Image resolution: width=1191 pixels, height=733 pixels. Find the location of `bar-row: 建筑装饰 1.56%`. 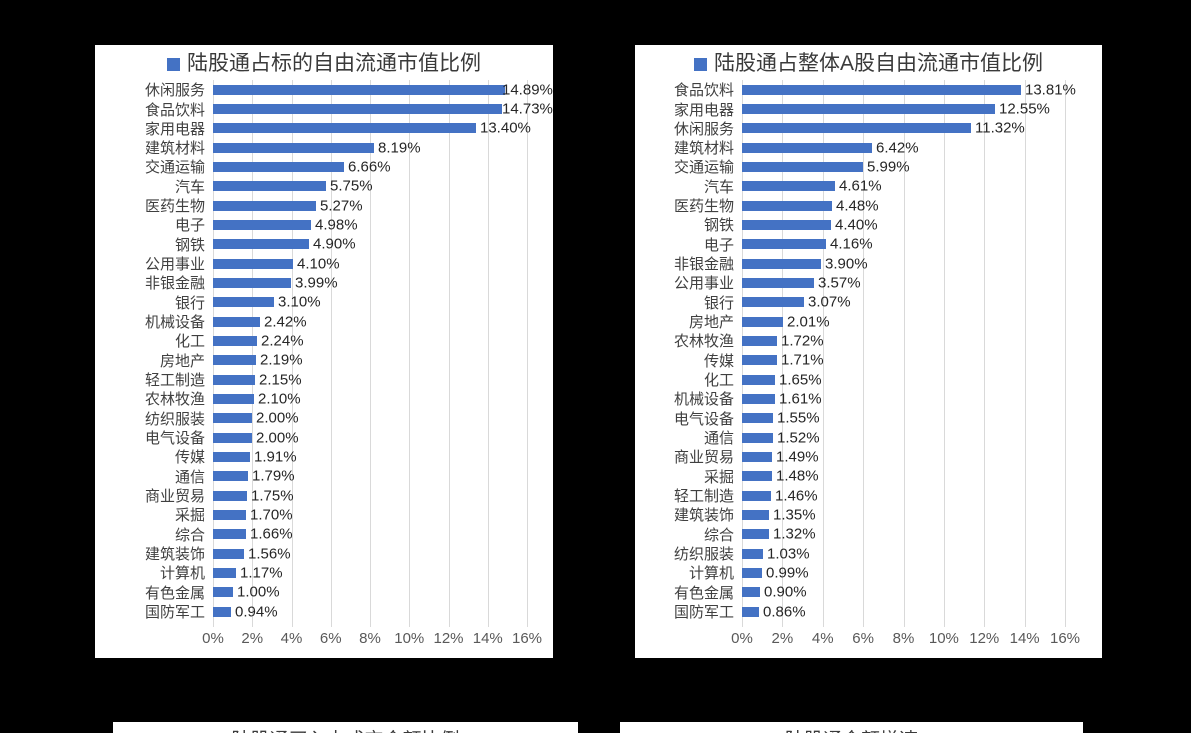

bar-row: 建筑装饰 1.56% is located at coordinates (324, 553).